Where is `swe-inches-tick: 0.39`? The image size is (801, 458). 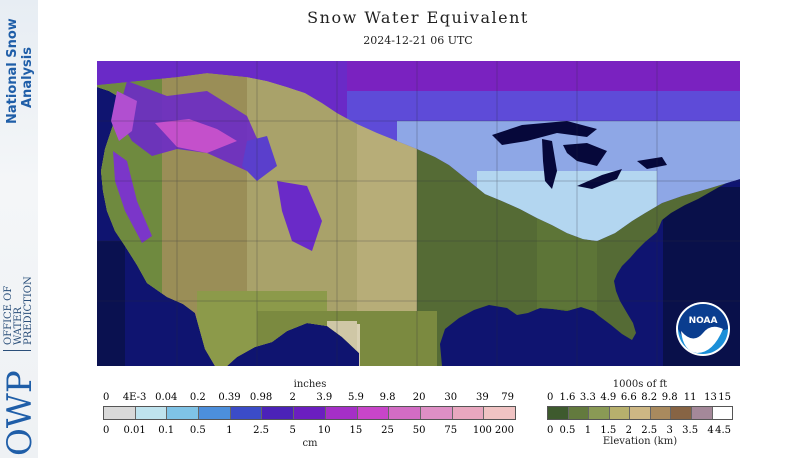
swe-inches-tick: 0.39 is located at coordinates (229, 397).